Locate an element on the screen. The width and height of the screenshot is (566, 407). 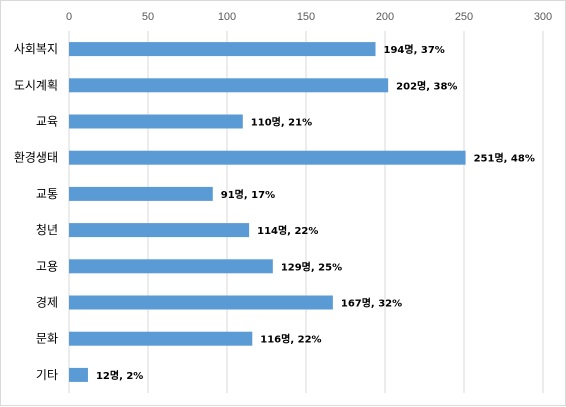
x-tick-label: 100 is located at coordinates (227, 17).